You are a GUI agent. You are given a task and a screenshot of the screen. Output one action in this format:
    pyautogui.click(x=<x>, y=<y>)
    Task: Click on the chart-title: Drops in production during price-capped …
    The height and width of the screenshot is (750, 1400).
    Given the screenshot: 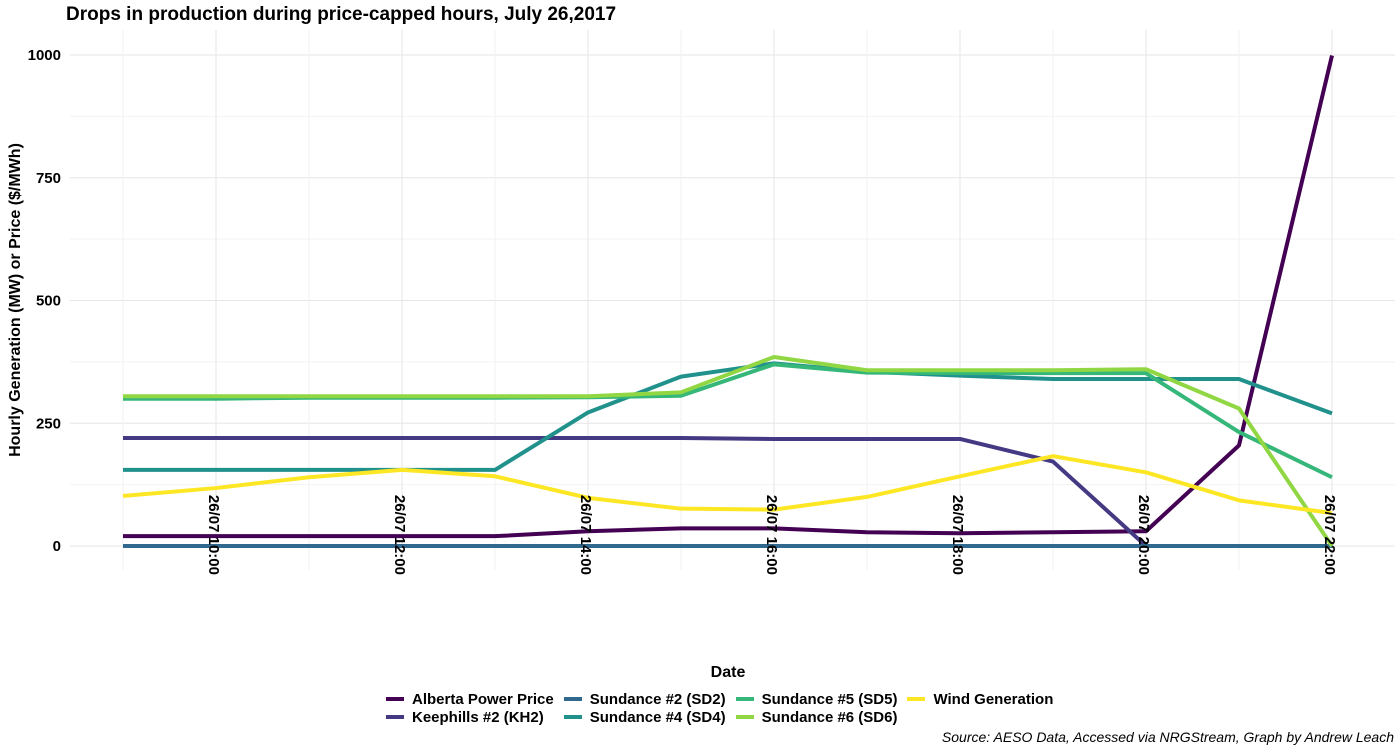 What is the action you would take?
    pyautogui.click(x=341, y=14)
    